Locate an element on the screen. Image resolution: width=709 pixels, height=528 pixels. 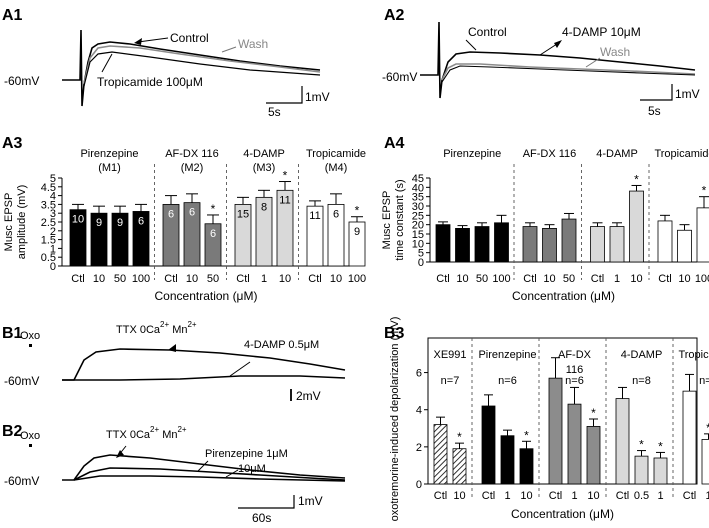
y-axis-label: Musc EPSPtime constant (s) is located at coordinates (393, 219).